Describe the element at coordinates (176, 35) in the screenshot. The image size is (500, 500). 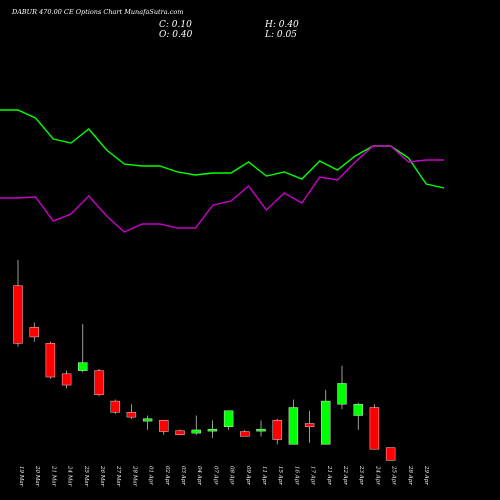
I see `open-value: O: 0.40` at that location.